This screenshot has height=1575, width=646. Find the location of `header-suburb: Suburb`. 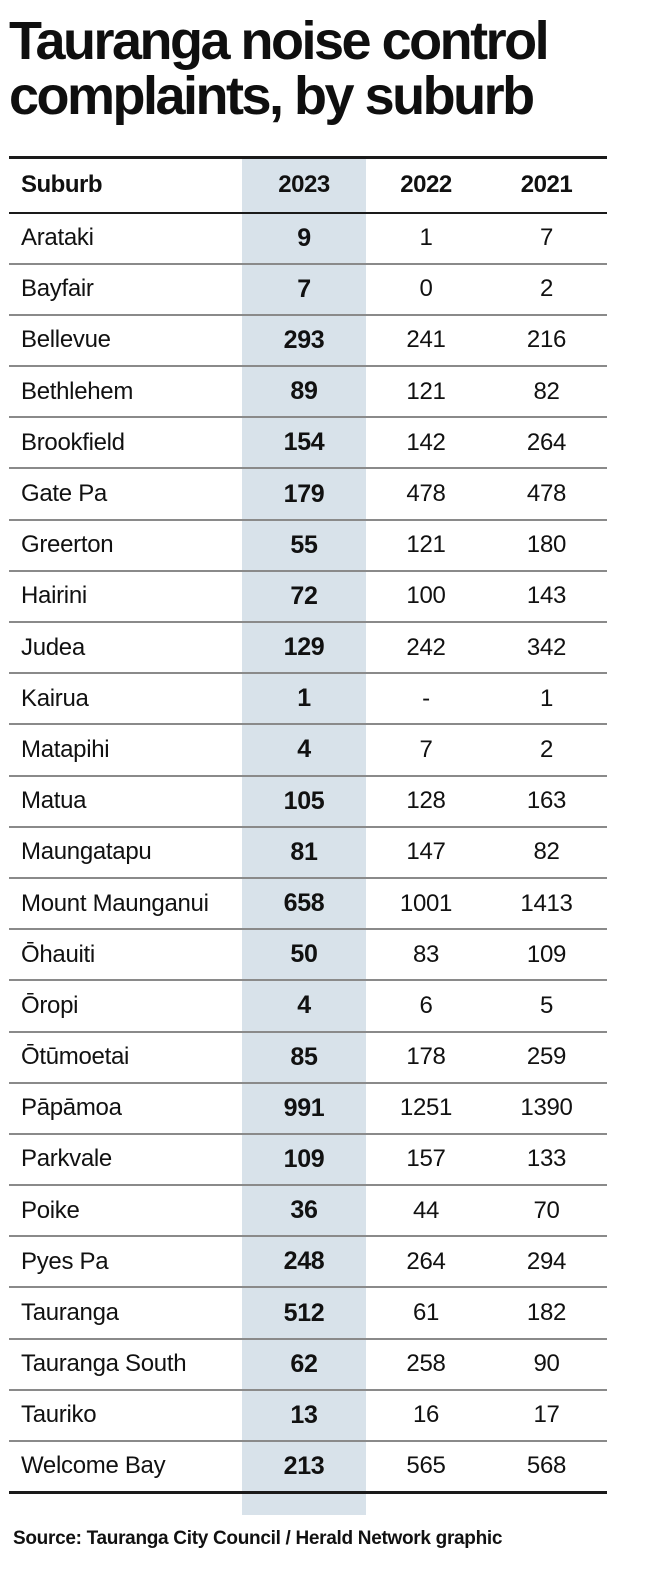

header-suburb: Suburb is located at coordinates (125, 185).